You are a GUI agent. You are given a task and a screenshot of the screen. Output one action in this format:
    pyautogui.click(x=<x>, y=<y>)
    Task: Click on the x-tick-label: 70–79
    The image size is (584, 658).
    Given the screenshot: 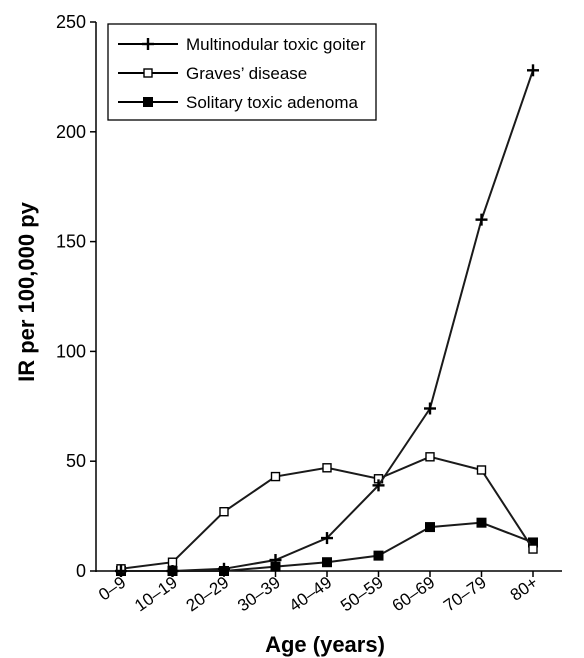 What is the action you would take?
    pyautogui.click(x=465, y=594)
    